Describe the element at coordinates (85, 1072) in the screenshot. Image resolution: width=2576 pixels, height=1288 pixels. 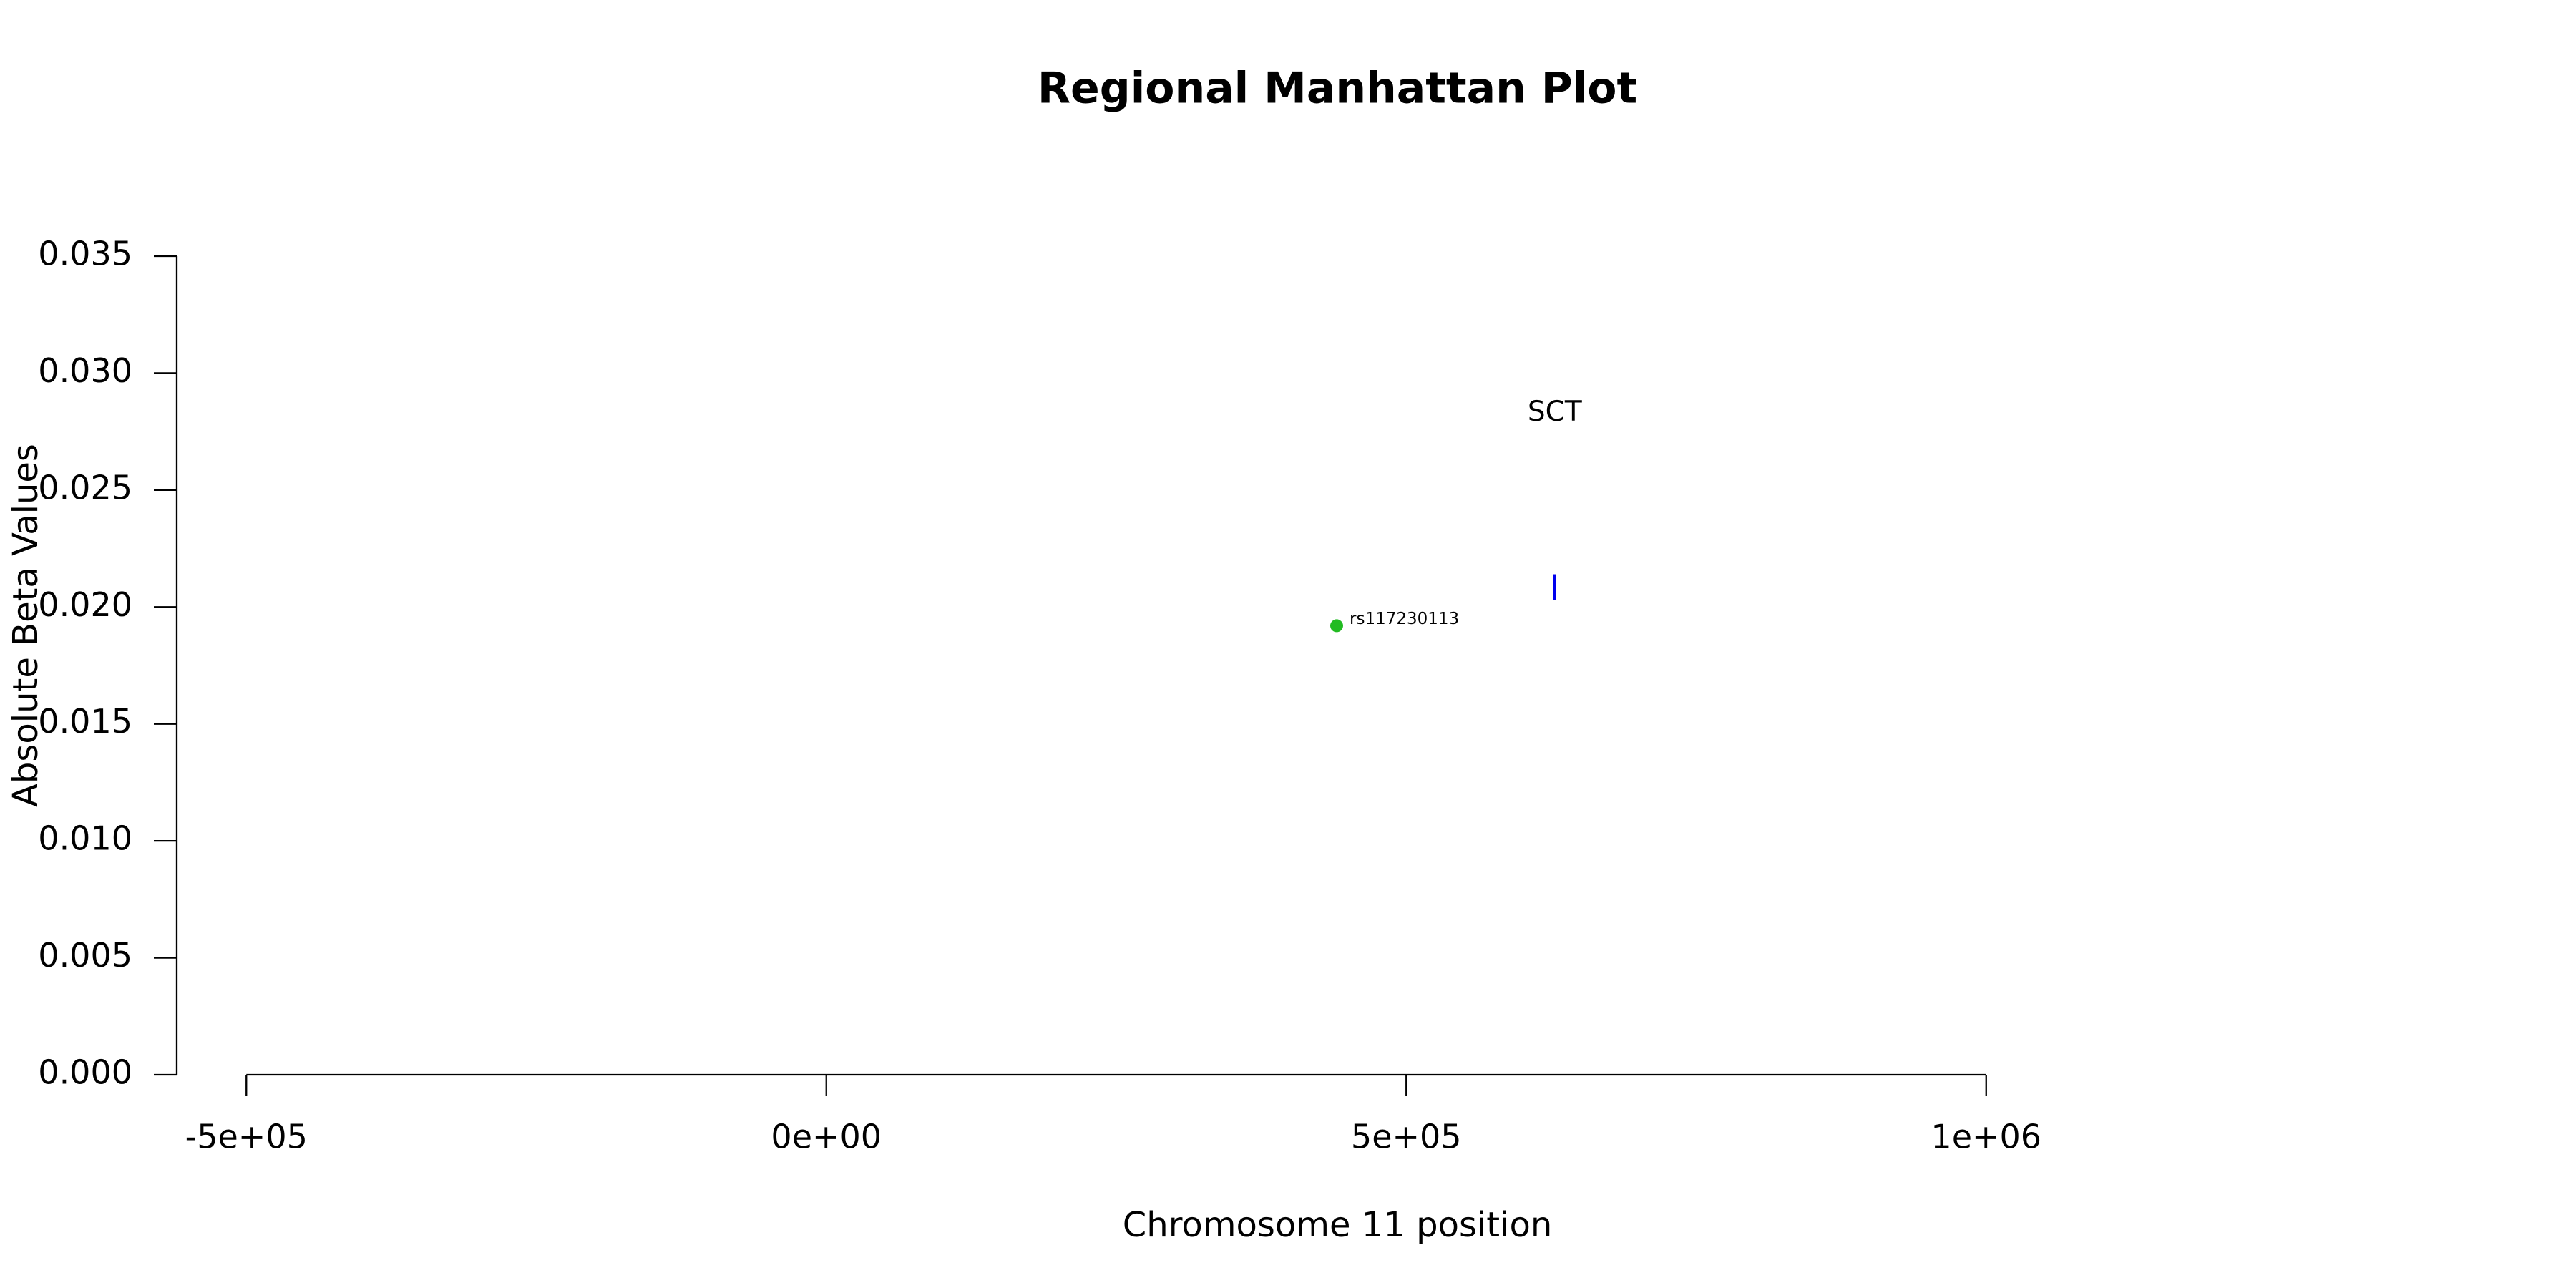
I see `y-tick-label: 0.000` at that location.